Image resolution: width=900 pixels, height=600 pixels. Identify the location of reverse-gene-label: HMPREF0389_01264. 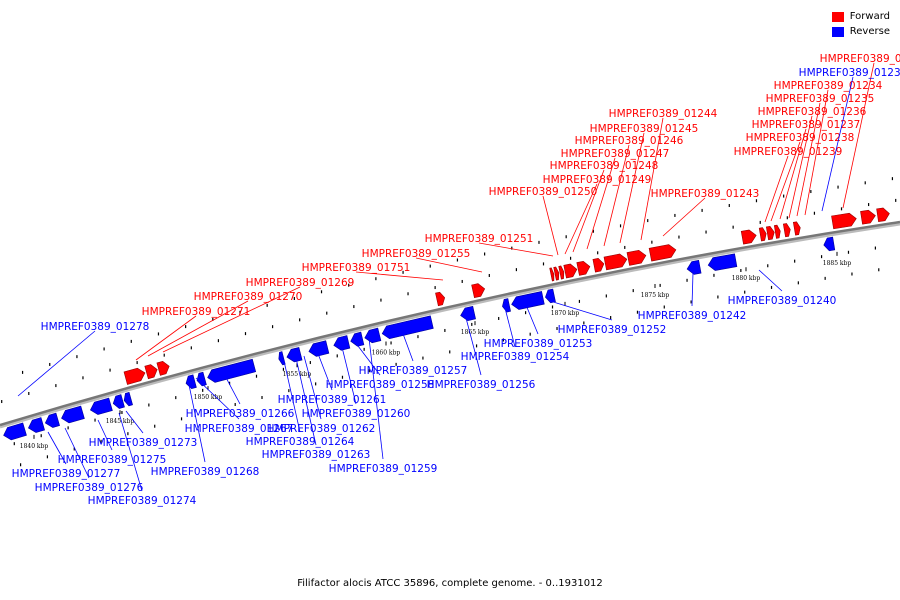
(300, 442).